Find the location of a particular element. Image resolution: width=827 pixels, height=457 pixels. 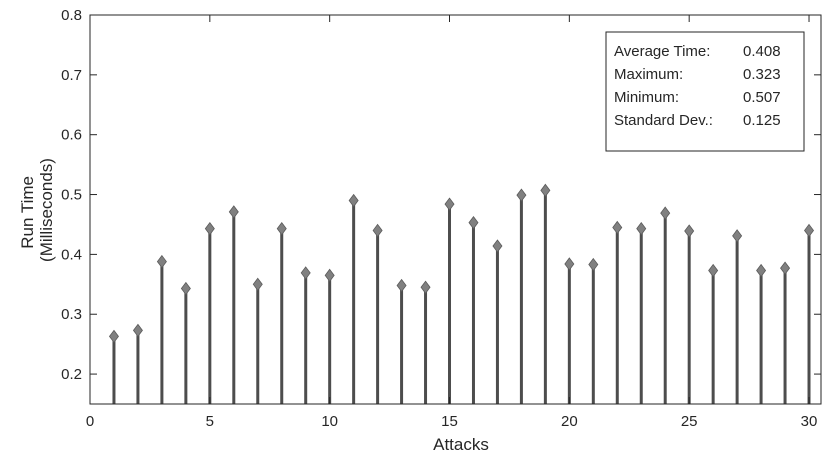

y-axis-label-line-1: Run Time is located at coordinates (27, 212).